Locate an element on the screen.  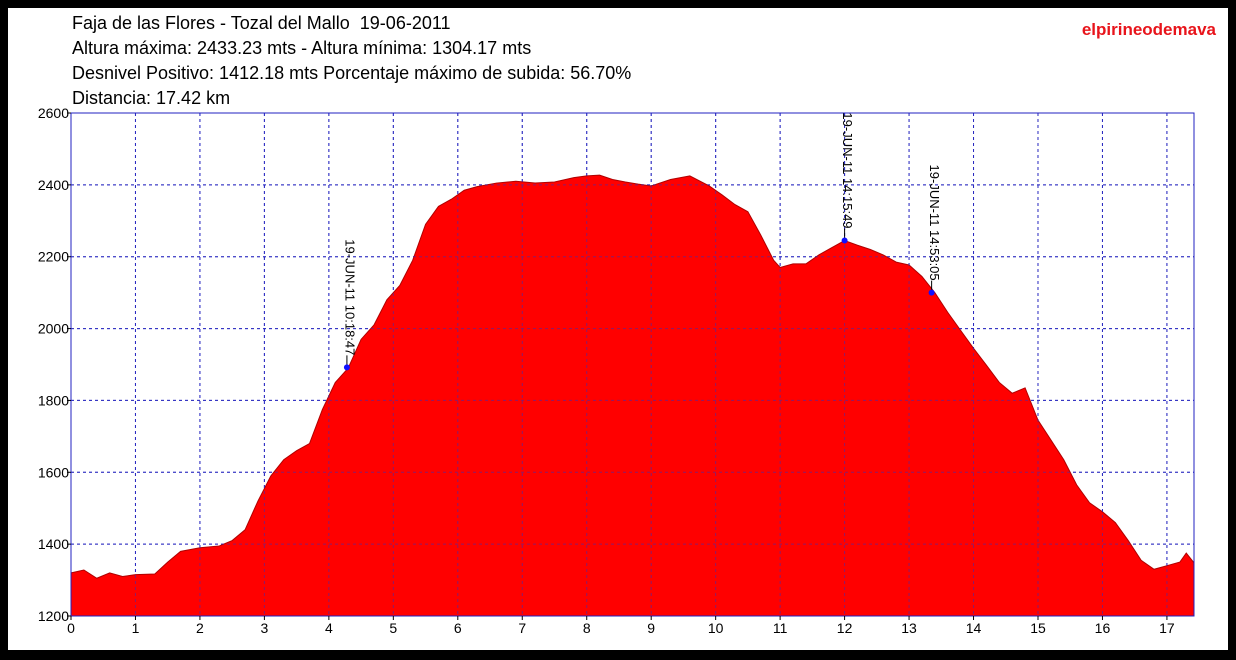
header-line: Distancia: 17.42 km is located at coordinates (151, 98).